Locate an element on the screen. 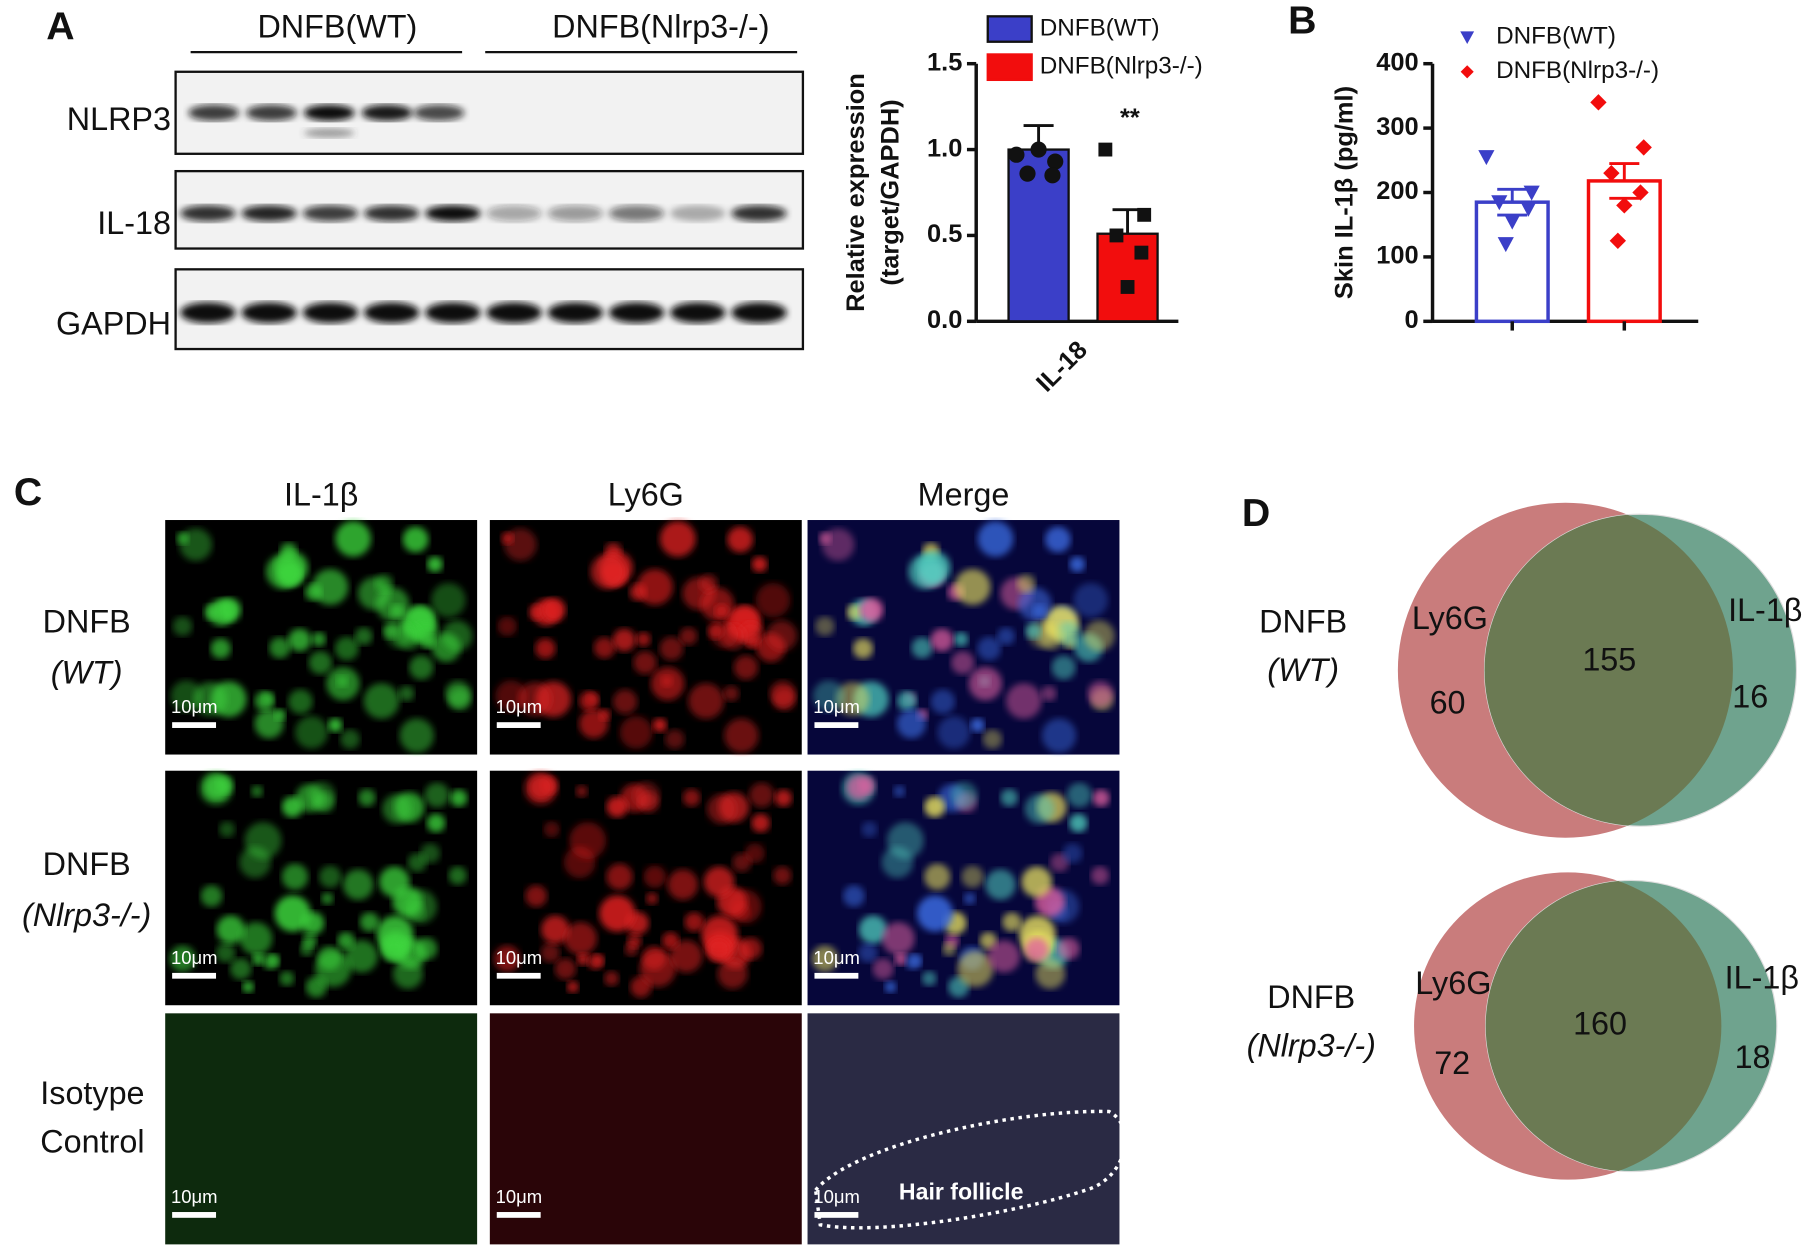  blot-group: DNFB(Nlrp3-/-) is located at coordinates (660, 27).